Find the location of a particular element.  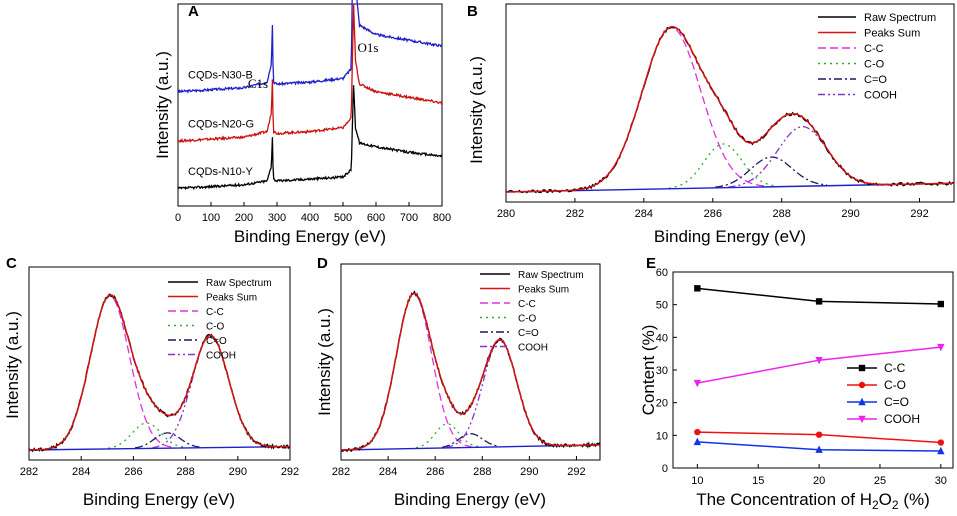

y-tick-label-e: 20 is located at coordinates (662, 404).